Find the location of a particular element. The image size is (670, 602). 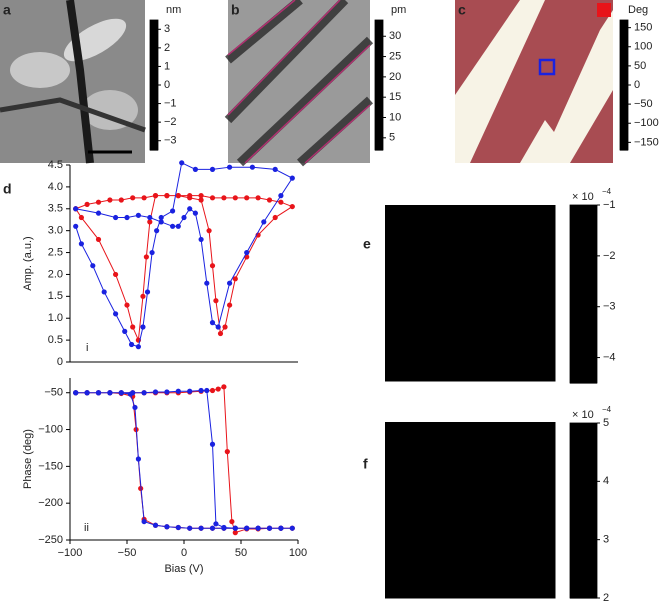

colorbar-tick-label: −4 is located at coordinates (609, 357).